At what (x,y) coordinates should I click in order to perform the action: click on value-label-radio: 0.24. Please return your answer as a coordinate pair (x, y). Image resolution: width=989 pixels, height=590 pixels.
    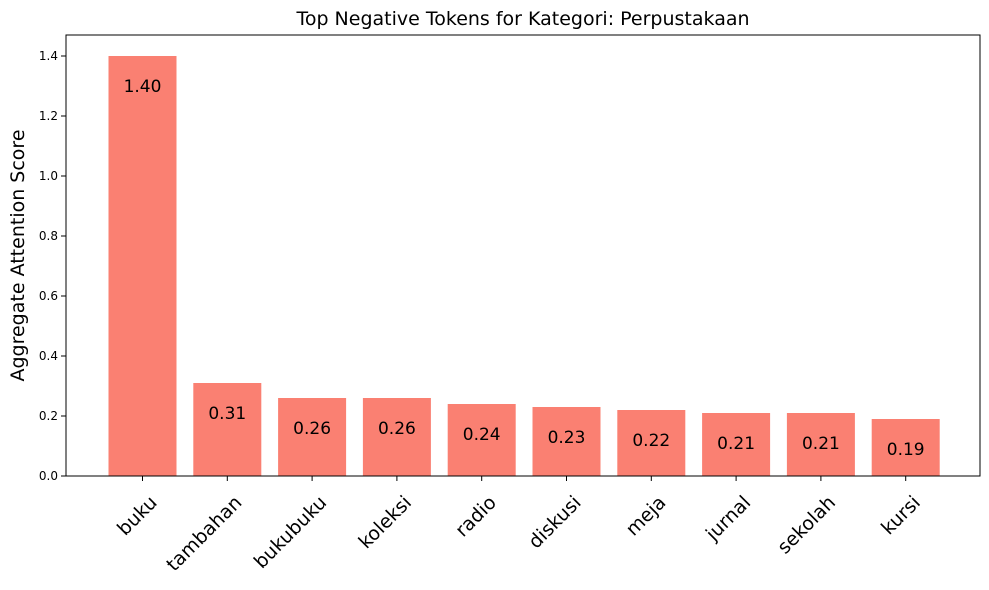
    Looking at the image, I should click on (482, 435).